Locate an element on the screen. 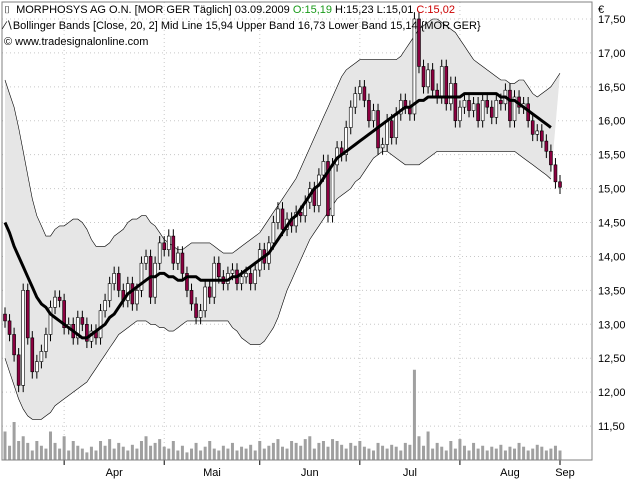  copyright-icon: © is located at coordinates (8, 42).